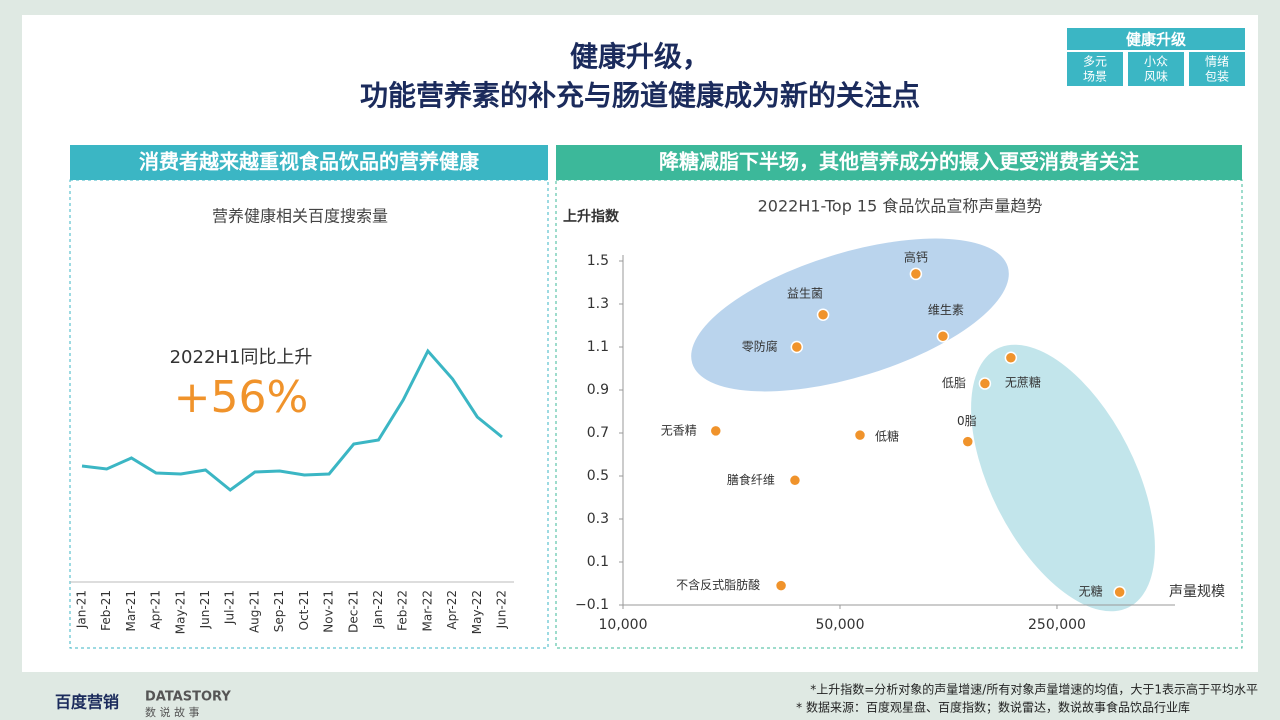 The image size is (1280, 720). Describe the element at coordinates (598, 476) in the screenshot. I see `y-tick-label: 0.5` at that location.